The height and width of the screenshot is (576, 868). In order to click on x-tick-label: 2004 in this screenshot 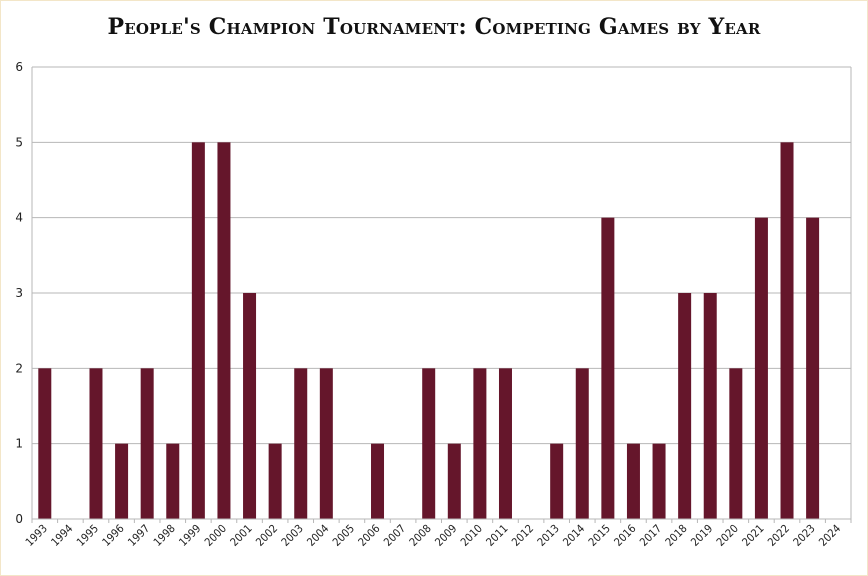, I will do `click(317, 535)`.